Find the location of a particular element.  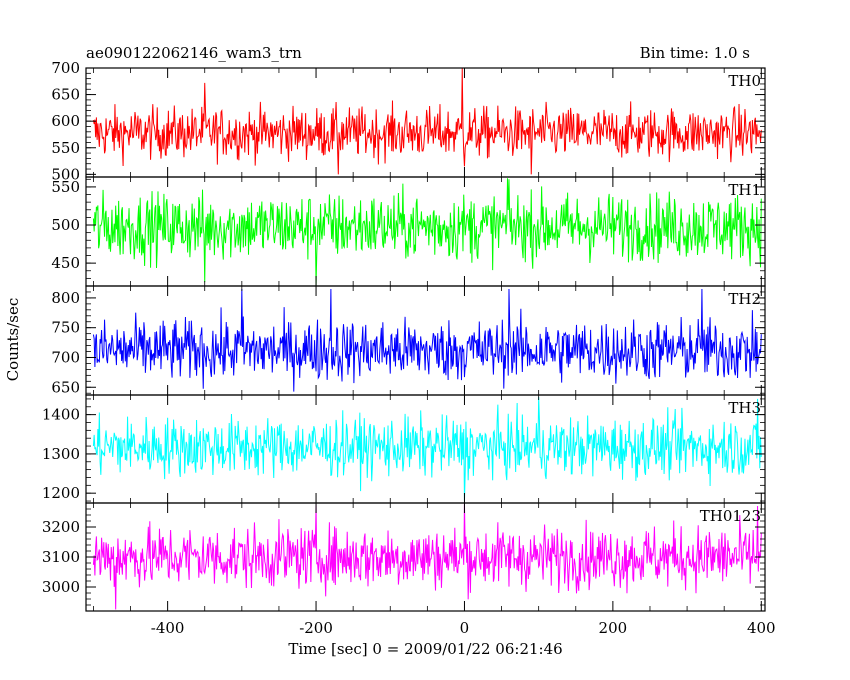

series-line-th2 is located at coordinates (427, 340).